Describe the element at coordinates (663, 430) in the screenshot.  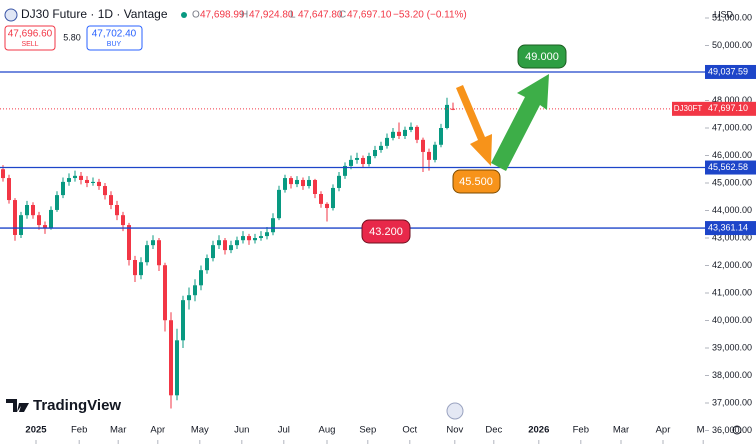
I see `x-tick-label: Apr` at that location.